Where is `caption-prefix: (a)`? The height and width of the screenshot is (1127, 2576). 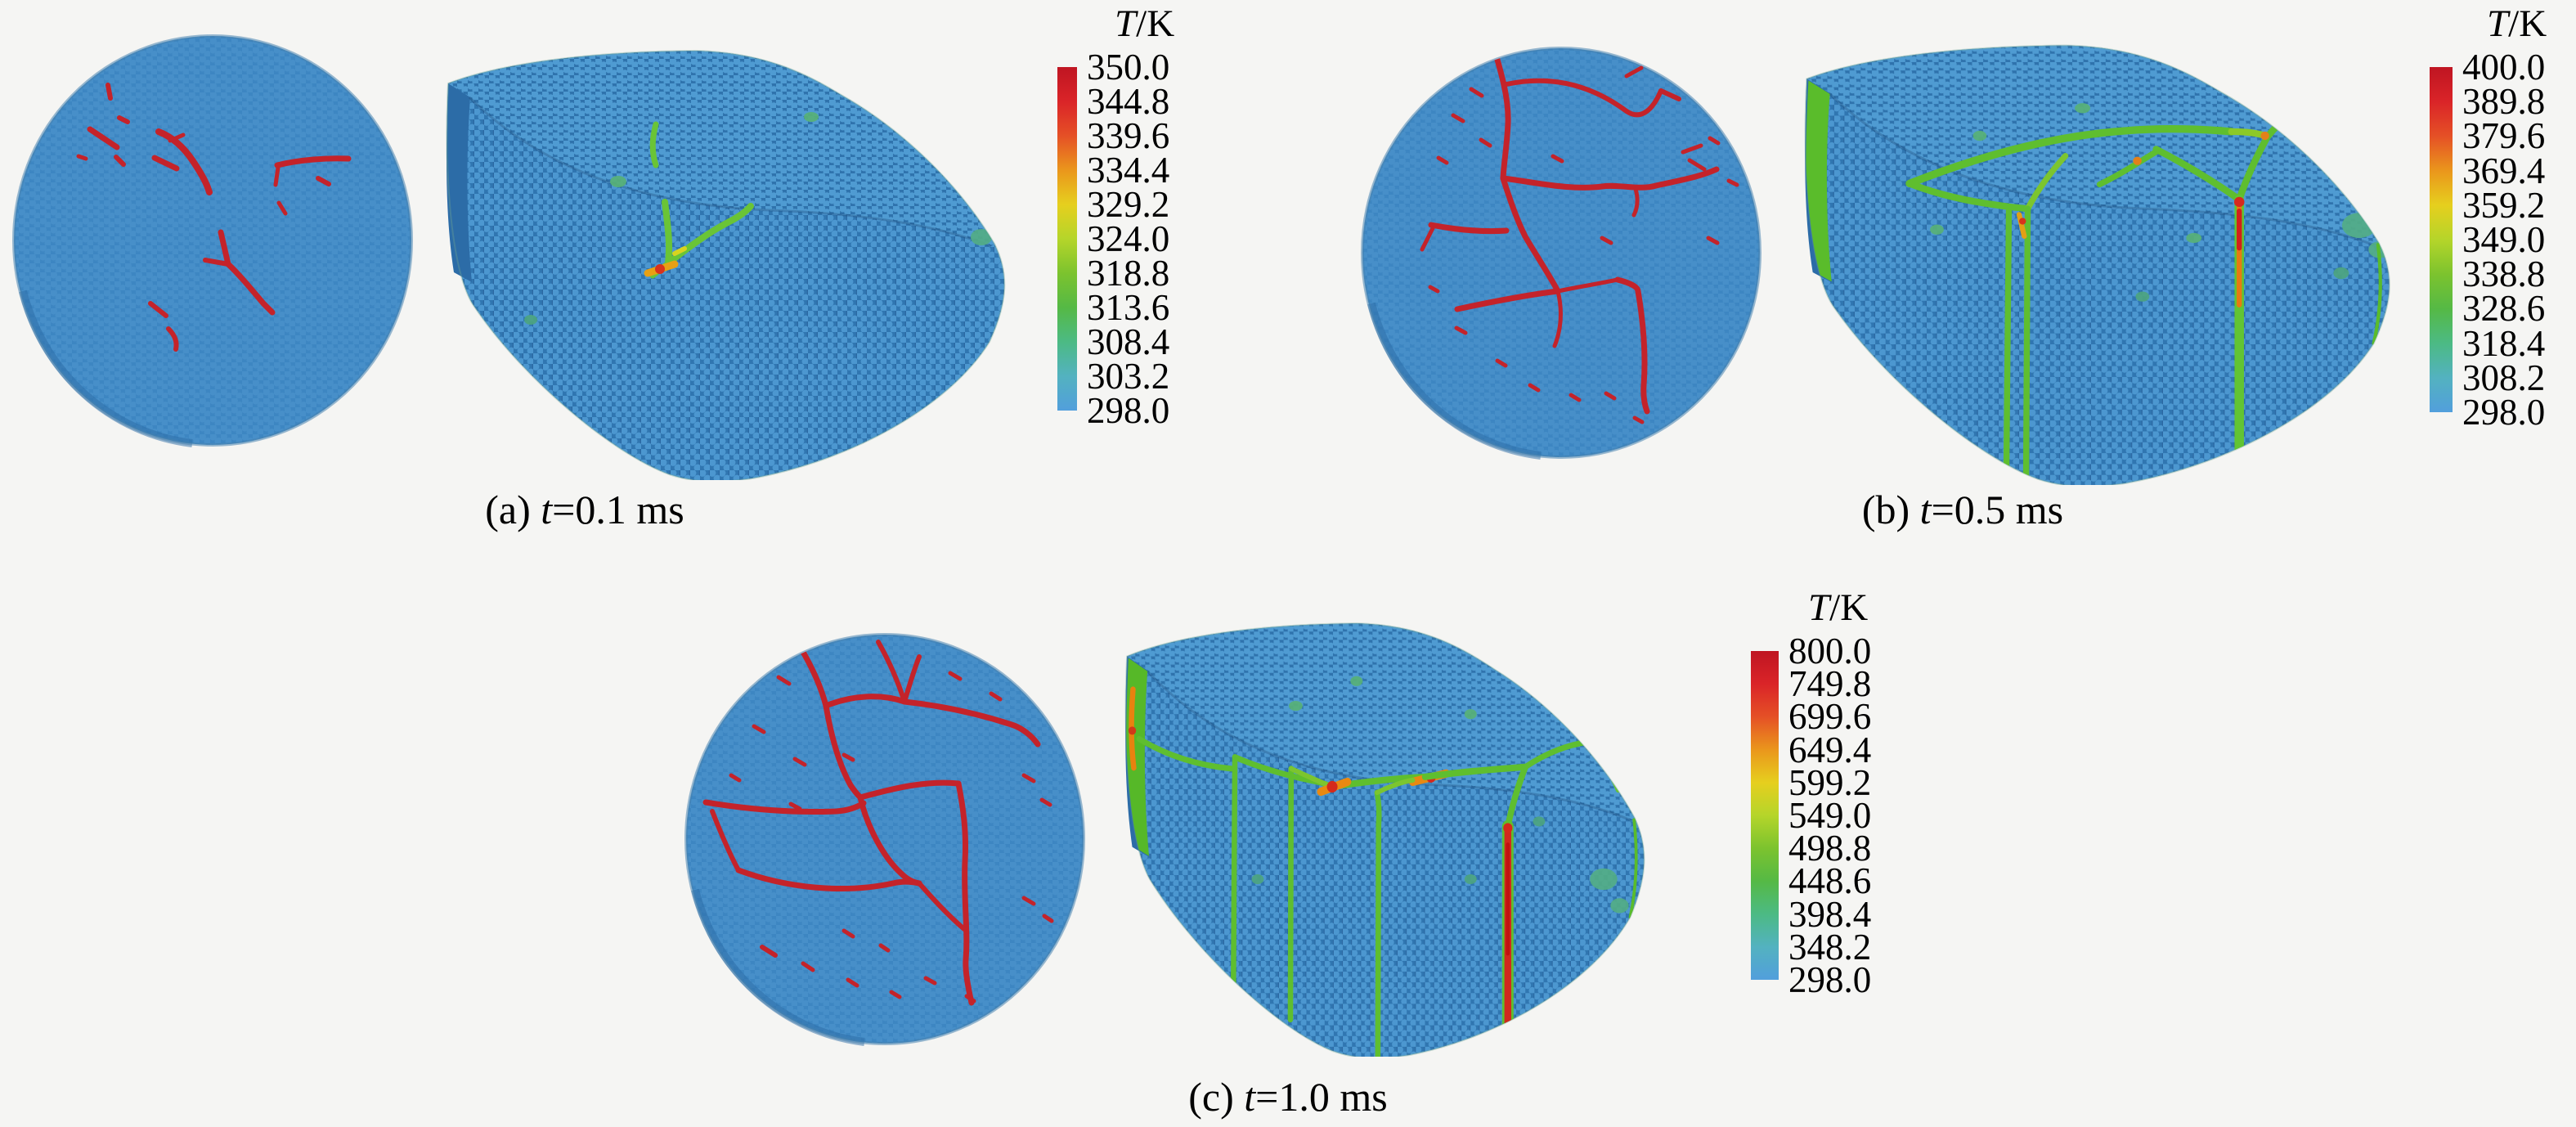 caption-prefix: (a) is located at coordinates (513, 509).